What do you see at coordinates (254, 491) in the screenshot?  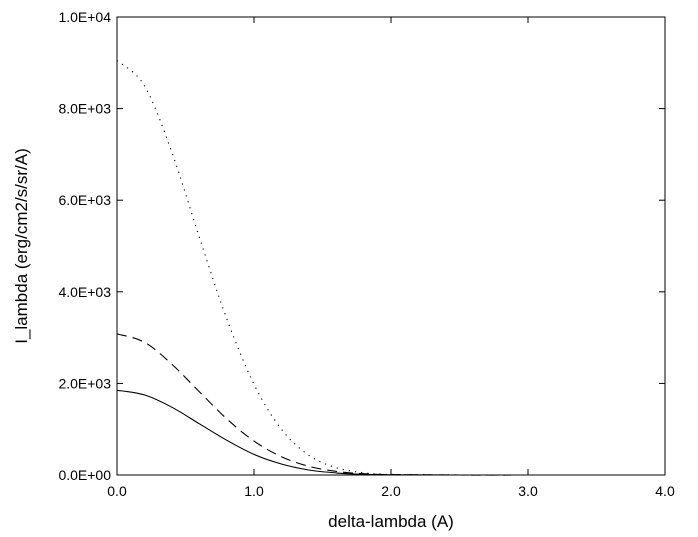 I see `x-tick-label: 1.0` at bounding box center [254, 491].